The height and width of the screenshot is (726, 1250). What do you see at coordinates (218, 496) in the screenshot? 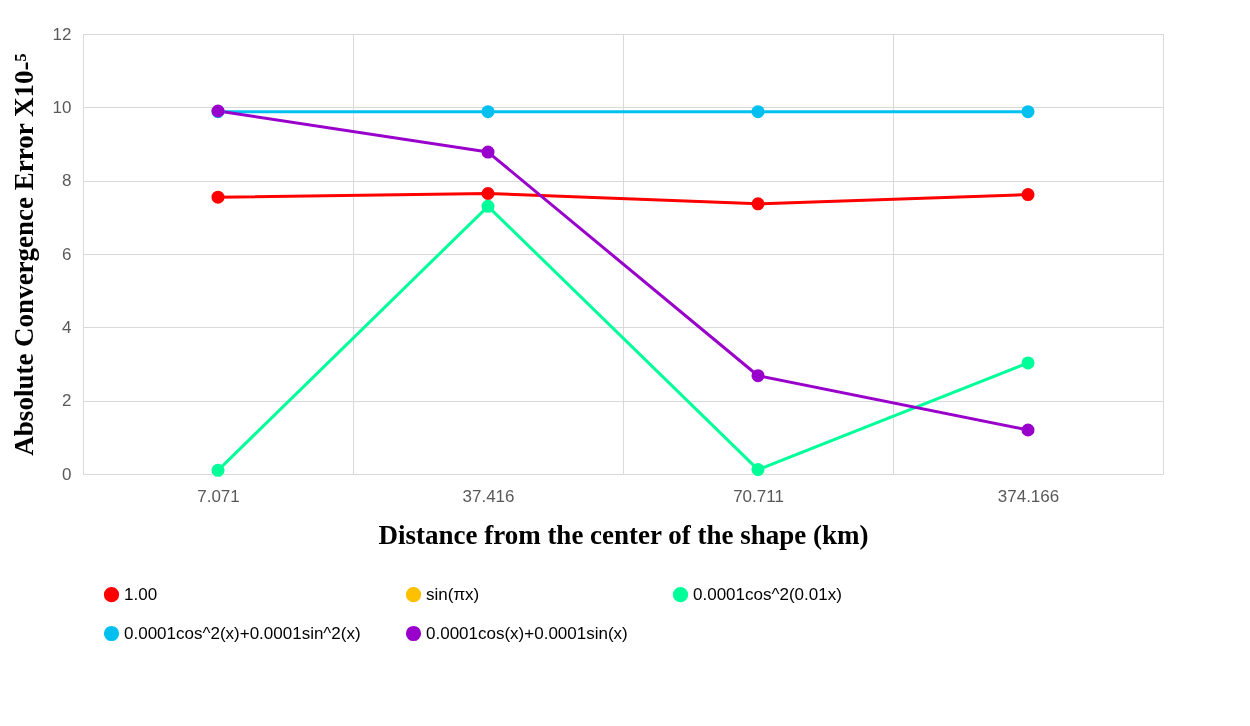
I see `x-tick-label: 7.071` at bounding box center [218, 496].